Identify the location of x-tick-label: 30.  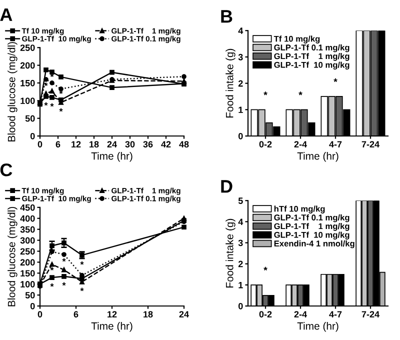
(130, 144).